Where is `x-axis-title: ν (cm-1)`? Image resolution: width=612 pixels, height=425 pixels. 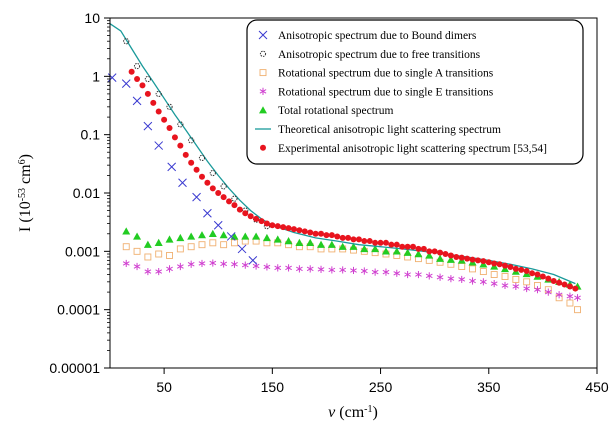 x-axis-title: ν (cm-1) is located at coordinates (353, 413).